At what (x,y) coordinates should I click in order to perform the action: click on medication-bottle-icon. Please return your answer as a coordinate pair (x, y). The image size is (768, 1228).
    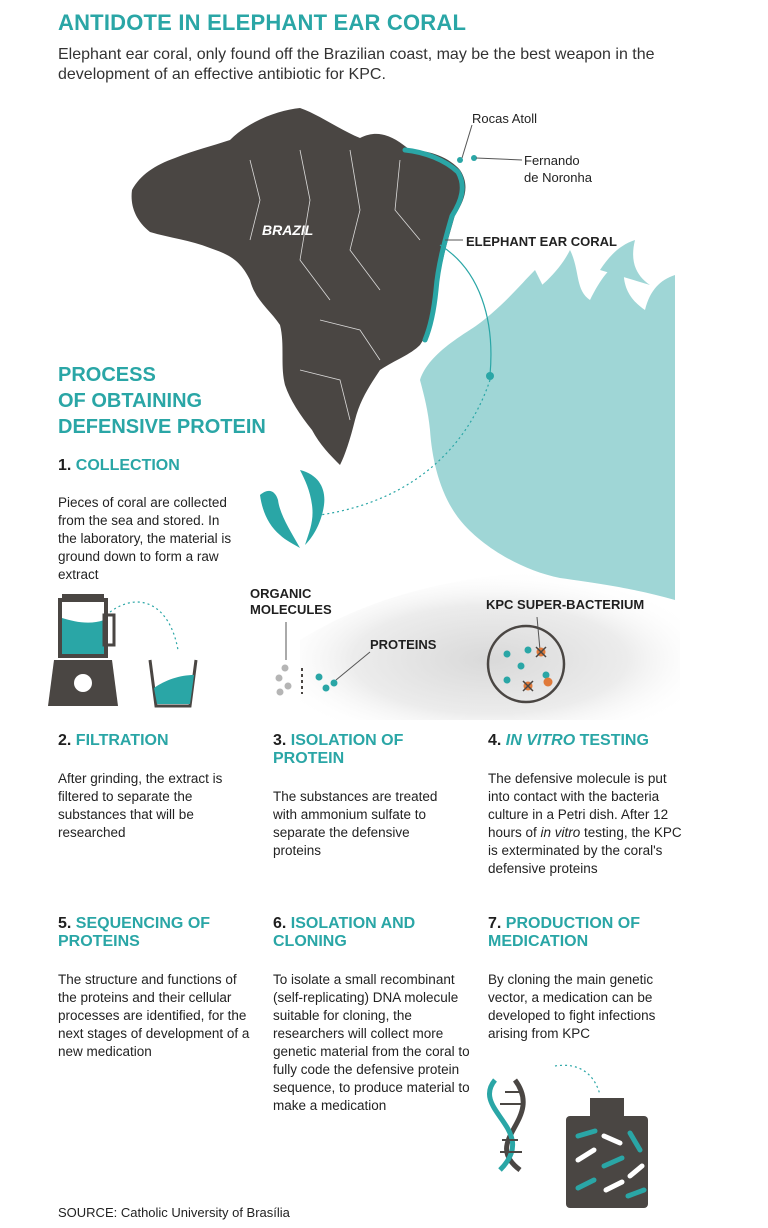
    Looking at the image, I should click on (607, 1153).